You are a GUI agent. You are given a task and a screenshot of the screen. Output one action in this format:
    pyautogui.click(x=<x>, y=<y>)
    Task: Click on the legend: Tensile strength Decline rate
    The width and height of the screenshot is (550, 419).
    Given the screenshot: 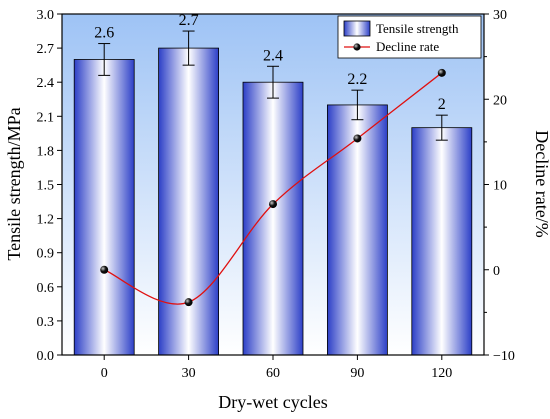 What is the action you would take?
    pyautogui.click(x=409, y=37)
    